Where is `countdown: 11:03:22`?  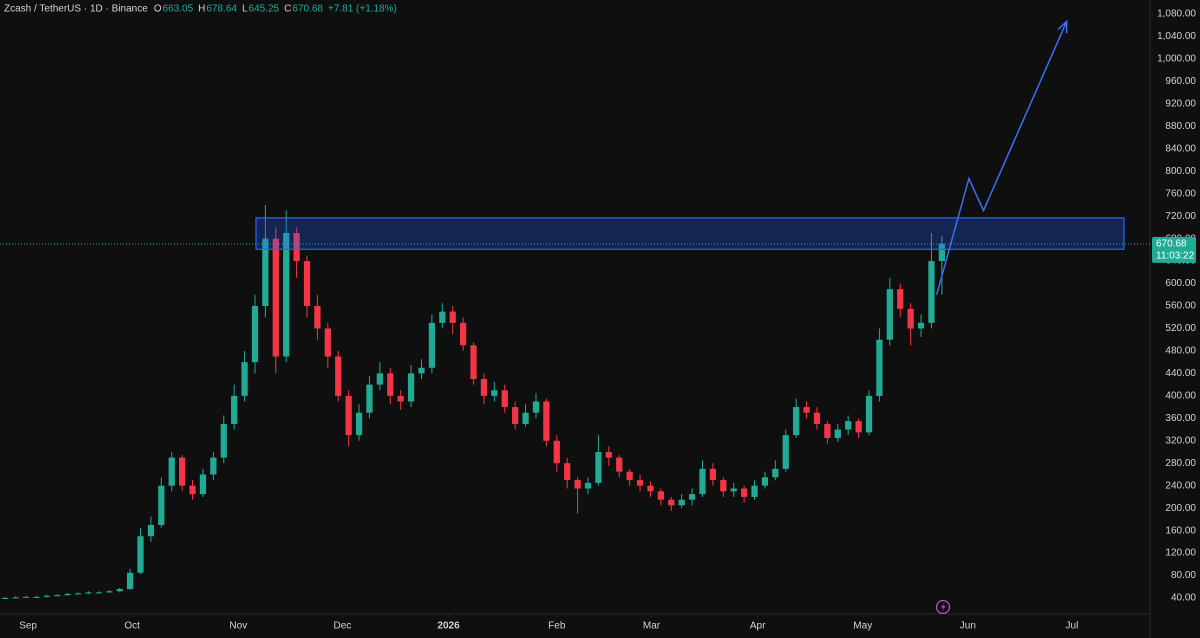 countdown: 11:03:22 is located at coordinates (1175, 255).